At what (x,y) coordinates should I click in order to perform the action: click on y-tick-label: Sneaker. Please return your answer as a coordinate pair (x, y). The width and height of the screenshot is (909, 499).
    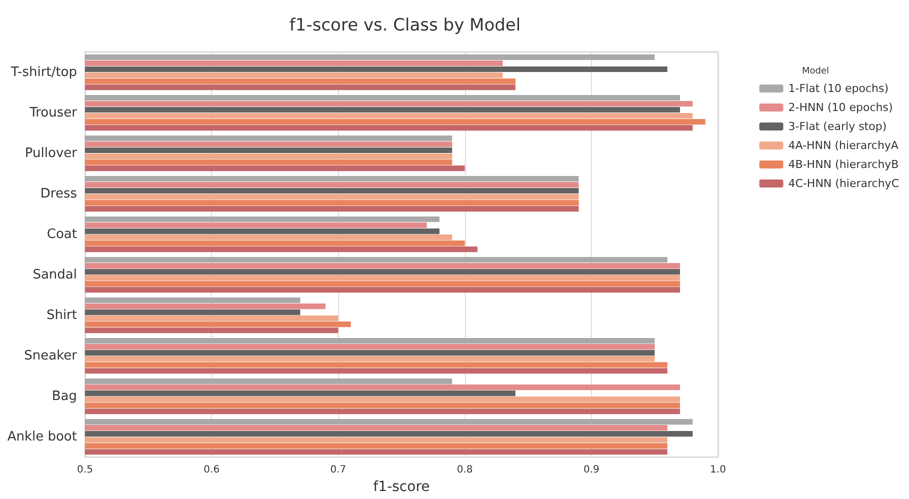
    Looking at the image, I should click on (51, 356).